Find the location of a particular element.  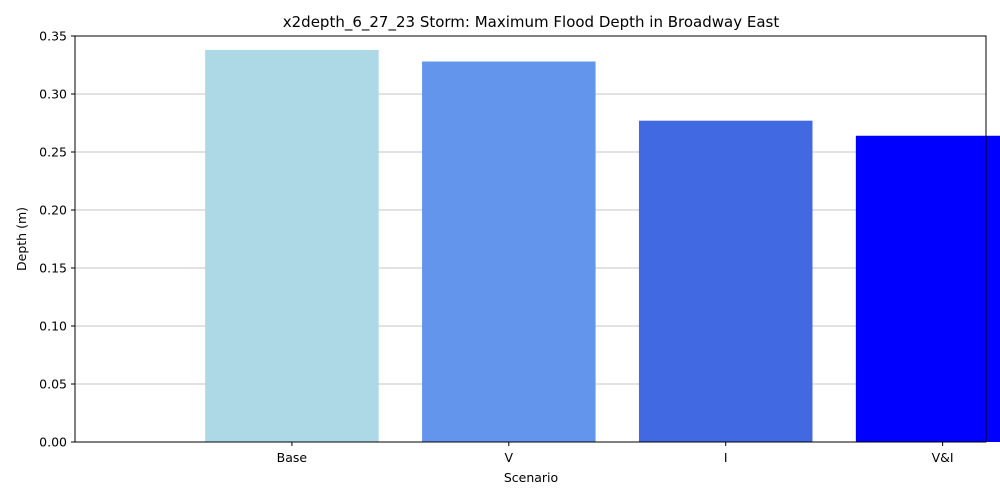

y-tick-label: 0.05 is located at coordinates (53, 384).